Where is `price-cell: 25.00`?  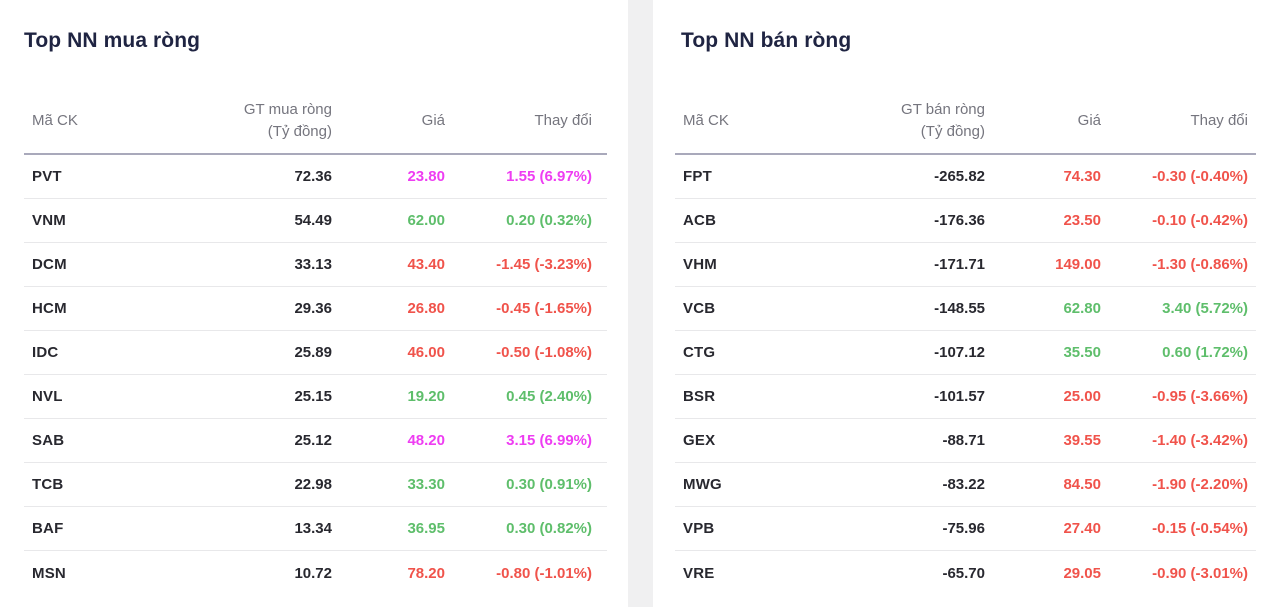
price-cell: 25.00 is located at coordinates (1082, 396).